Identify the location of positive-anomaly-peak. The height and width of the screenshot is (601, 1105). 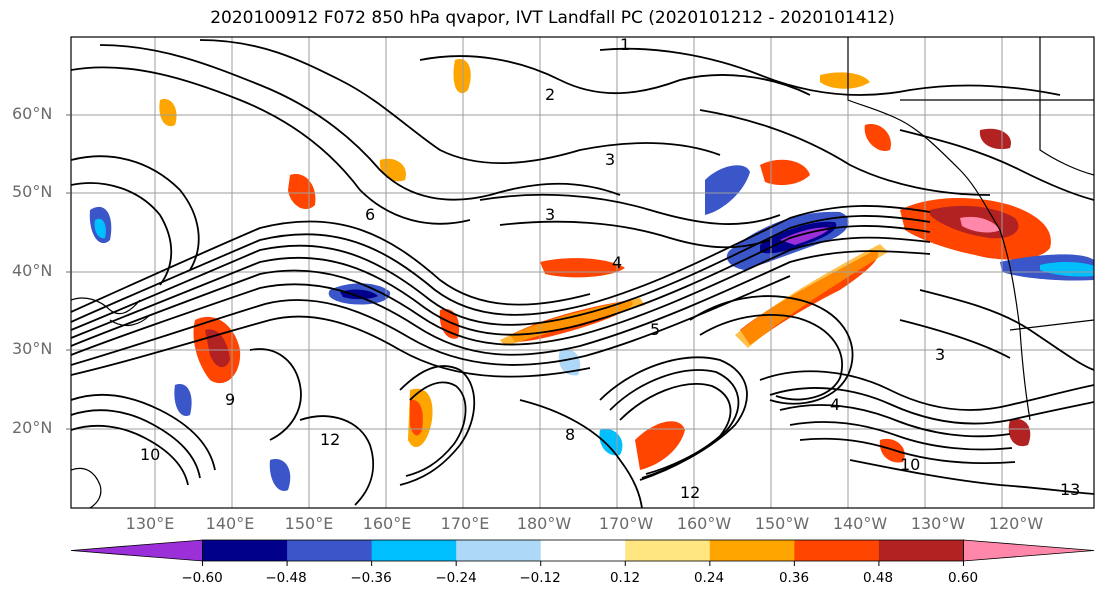
(980, 224).